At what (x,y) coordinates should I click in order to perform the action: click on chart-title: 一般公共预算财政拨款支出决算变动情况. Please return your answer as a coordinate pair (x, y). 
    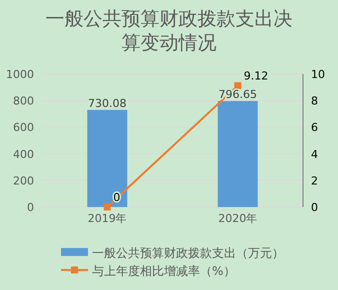
    Looking at the image, I should click on (169, 31).